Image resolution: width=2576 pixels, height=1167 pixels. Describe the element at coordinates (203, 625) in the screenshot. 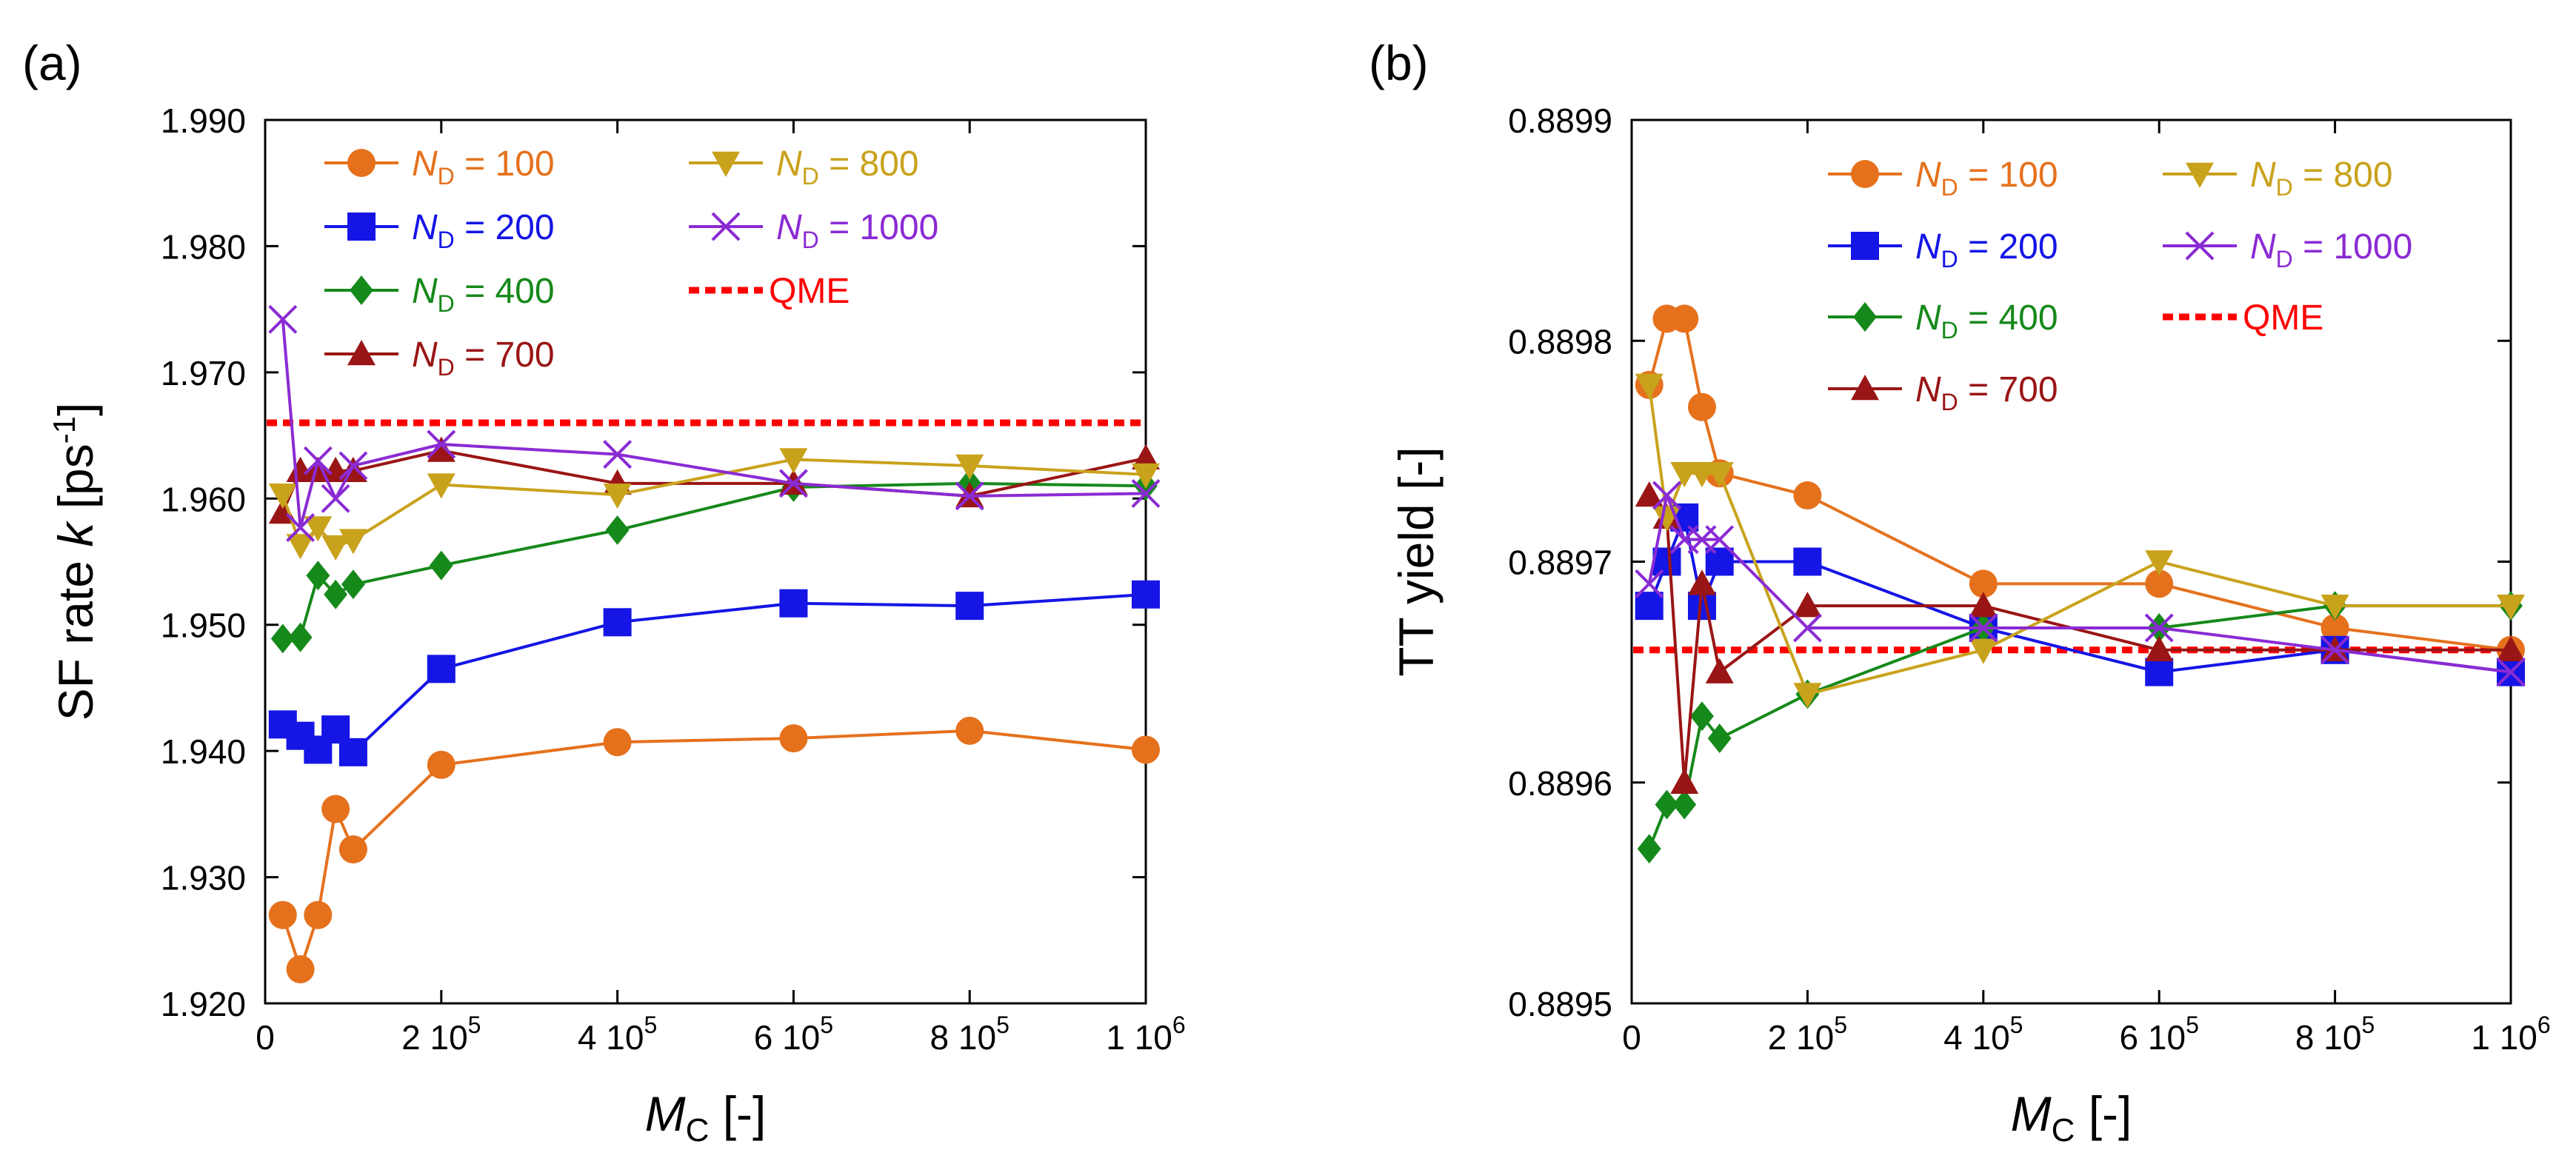

I see `y-tick-label: 1.950` at that location.